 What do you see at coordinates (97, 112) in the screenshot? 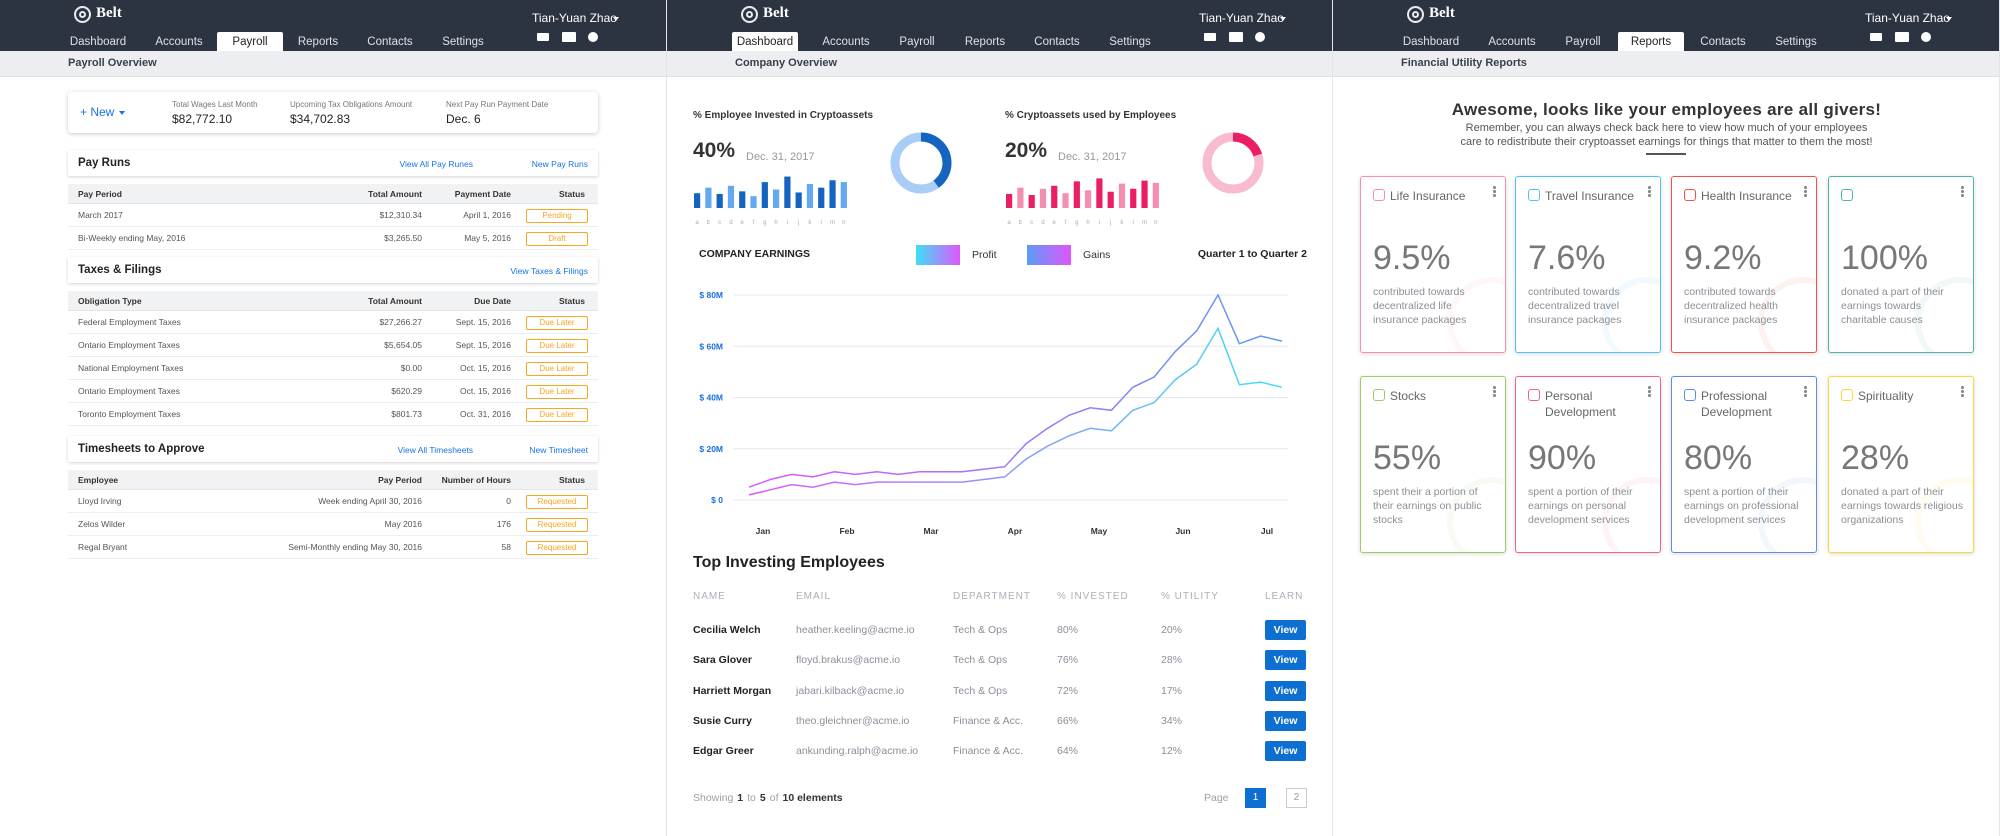
I see `new-button: + New` at bounding box center [97, 112].